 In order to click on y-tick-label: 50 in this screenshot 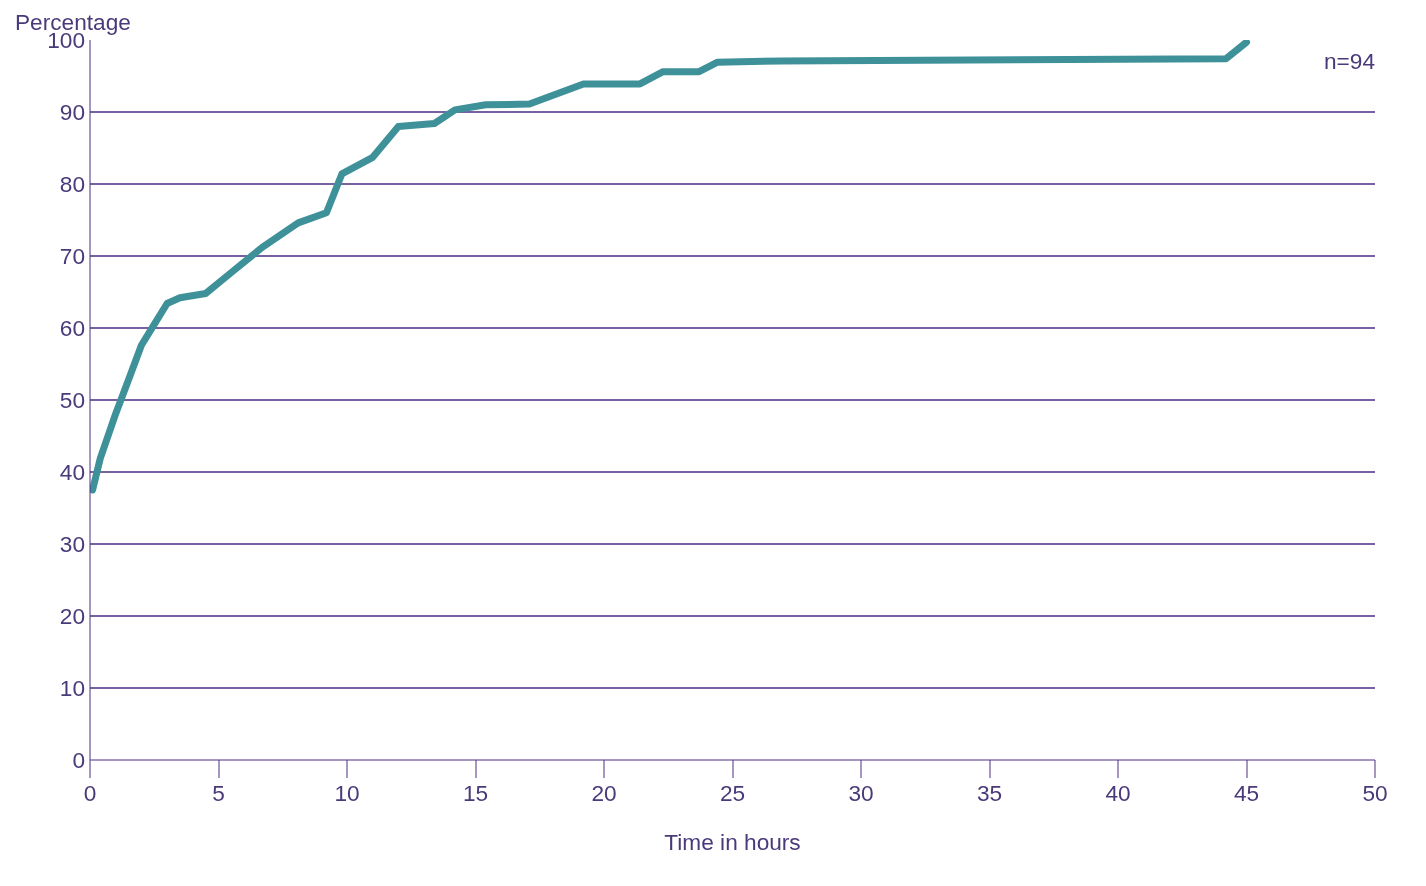, I will do `click(72, 399)`.